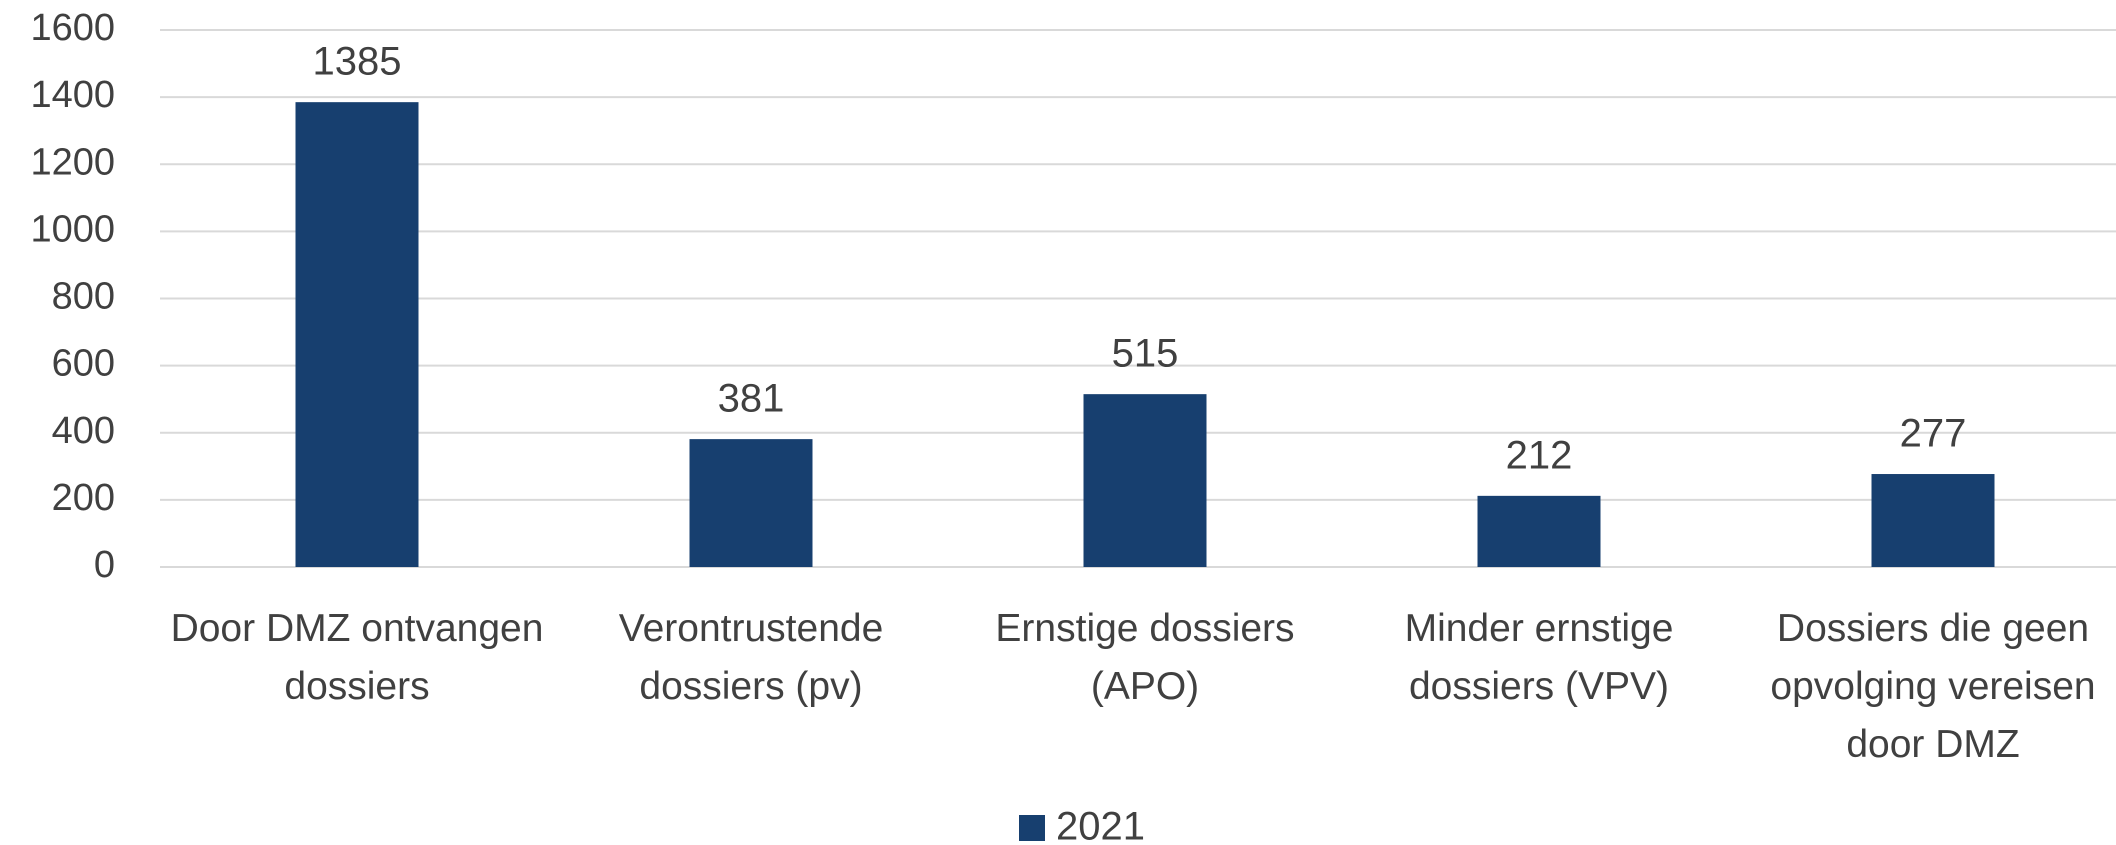 This screenshot has width=2116, height=845. What do you see at coordinates (357, 62) in the screenshot?
I see `data-label: 1385` at bounding box center [357, 62].